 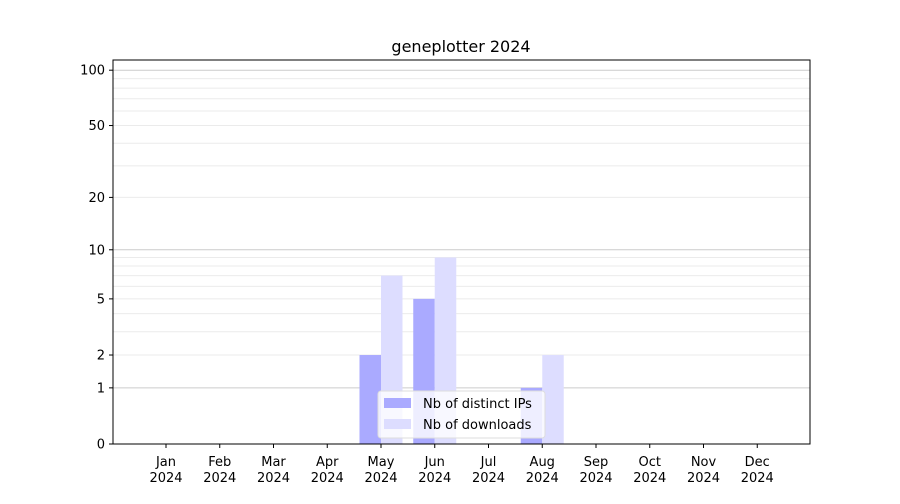 What do you see at coordinates (96, 198) in the screenshot?
I see `y-tick-label: 20` at bounding box center [96, 198].